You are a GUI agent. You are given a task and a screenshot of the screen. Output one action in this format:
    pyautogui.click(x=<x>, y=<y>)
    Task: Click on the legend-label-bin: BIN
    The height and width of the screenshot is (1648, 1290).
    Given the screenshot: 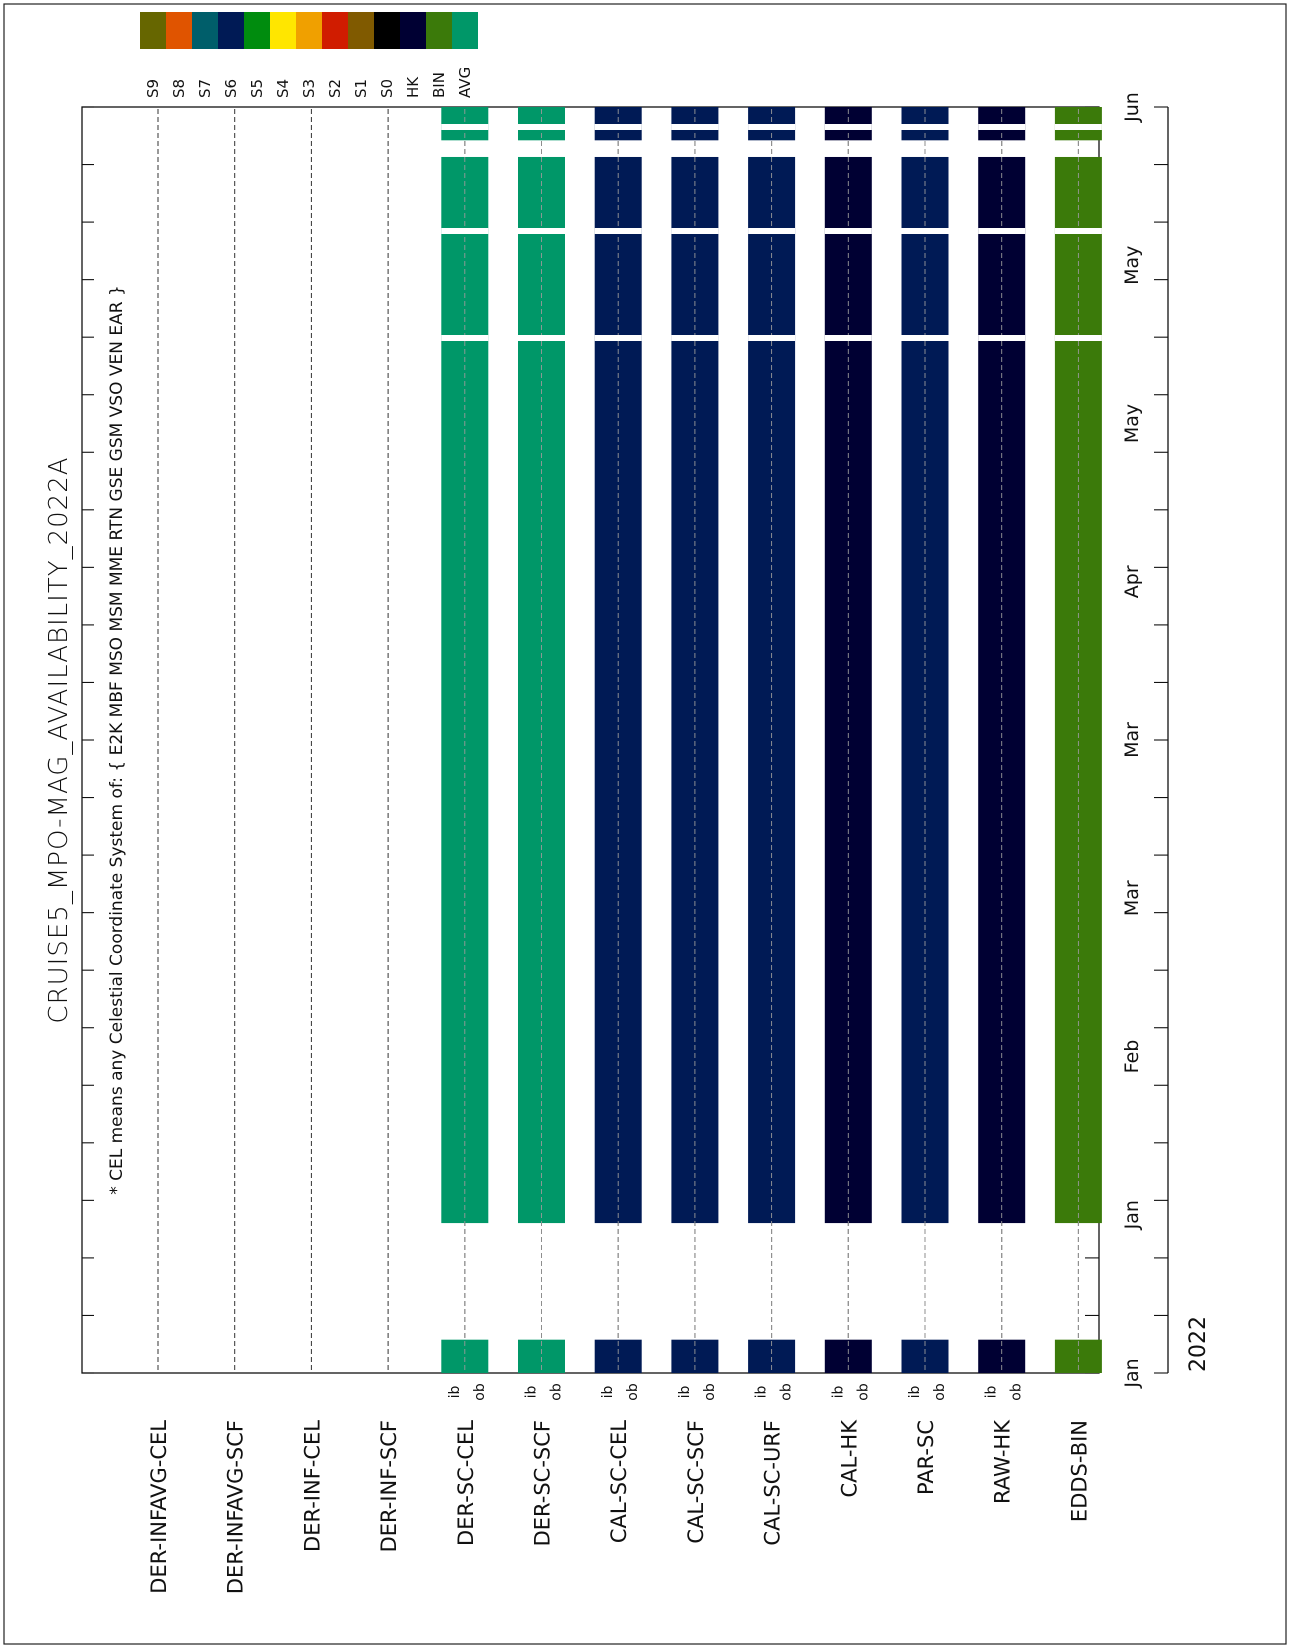 What is the action you would take?
    pyautogui.click(x=439, y=85)
    